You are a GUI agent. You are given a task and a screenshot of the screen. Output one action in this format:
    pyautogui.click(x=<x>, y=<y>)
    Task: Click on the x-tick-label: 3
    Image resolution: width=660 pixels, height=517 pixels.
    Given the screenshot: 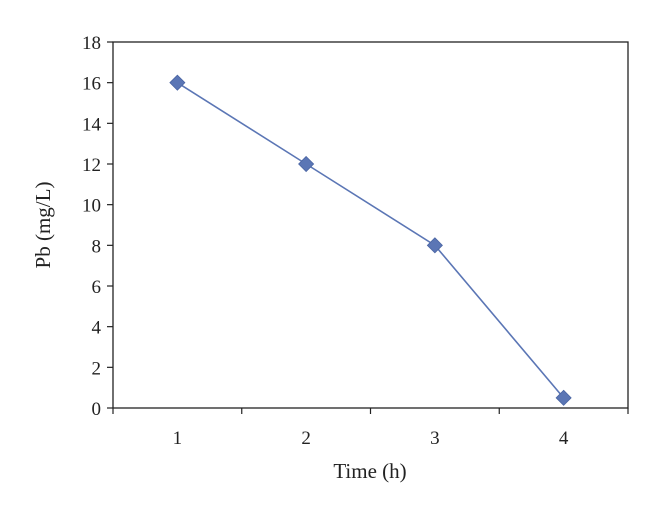 What is the action you would take?
    pyautogui.click(x=435, y=438)
    